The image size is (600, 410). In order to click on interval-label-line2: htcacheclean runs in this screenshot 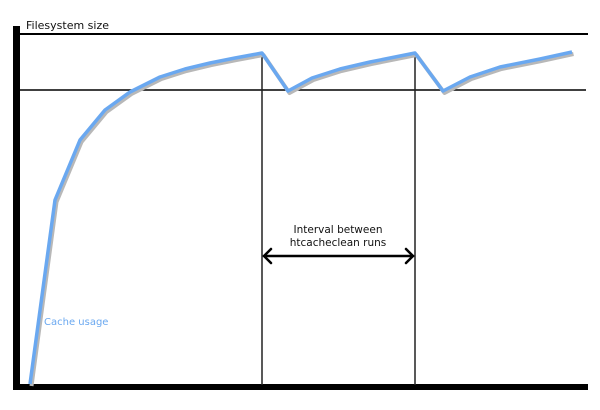, I will do `click(338, 243)`.